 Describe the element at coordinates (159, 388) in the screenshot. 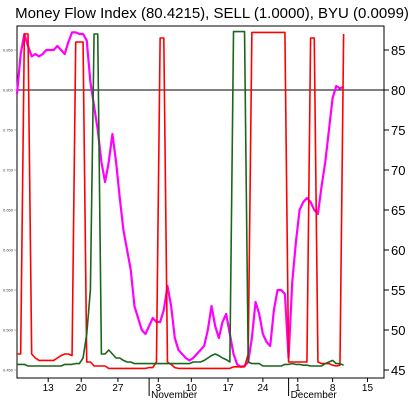

I see `x-tick-label-3: 3` at that location.